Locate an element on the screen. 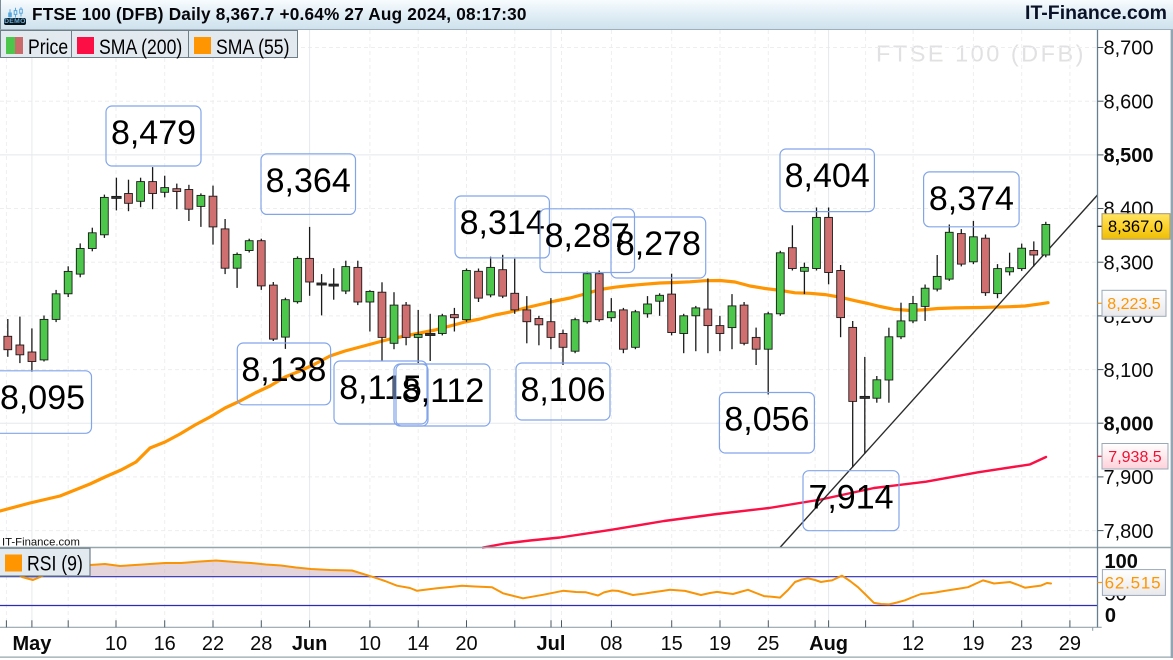 This screenshot has height=660, width=1173. svg-text: 7,900 is located at coordinates (1129, 478).